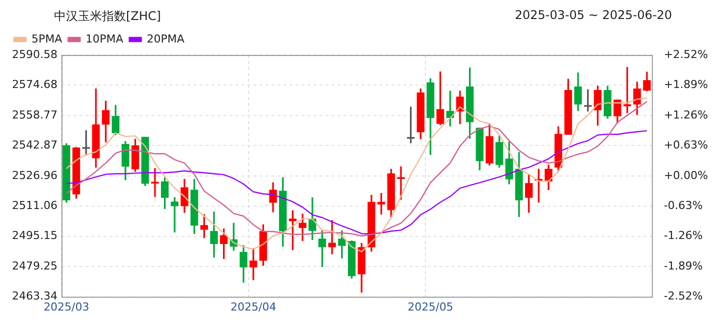 Image resolution: width=720 pixels, height=320 pixels. What do you see at coordinates (35, 115) in the screenshot?
I see `y-tick-label: 2558.77` at bounding box center [35, 115].